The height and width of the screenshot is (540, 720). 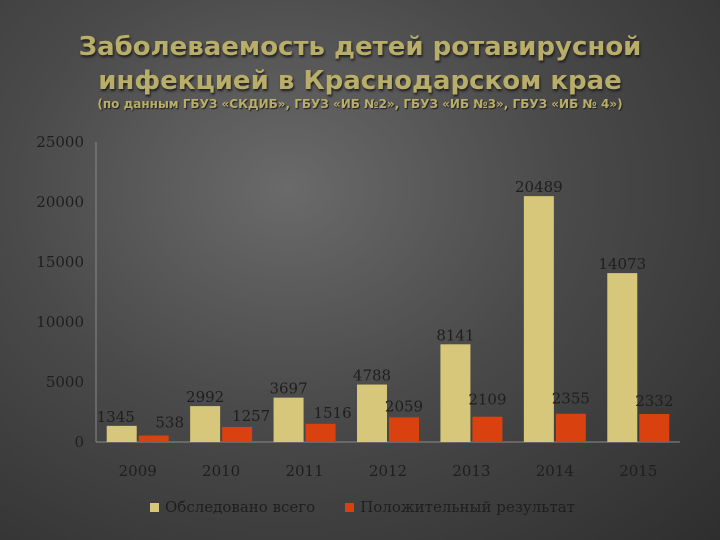 What do you see at coordinates (60, 322) in the screenshot?
I see `y-tick-label: 10000` at bounding box center [60, 322].